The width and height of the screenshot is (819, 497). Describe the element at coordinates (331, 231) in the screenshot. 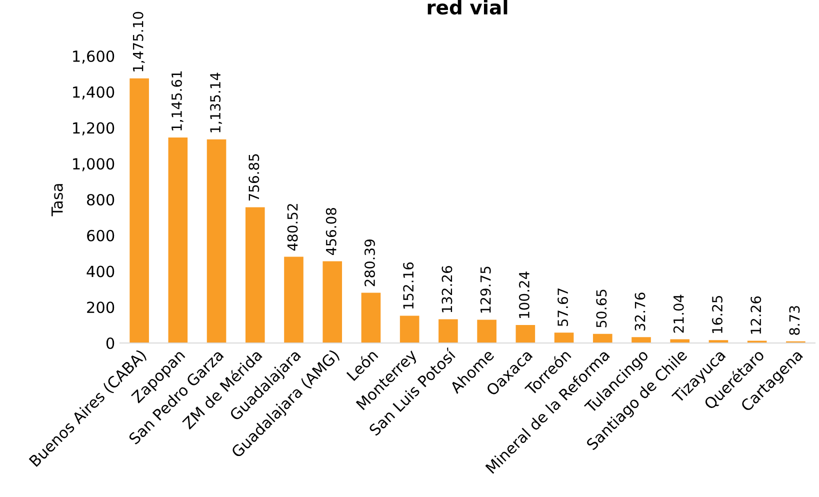

I see `data-label: 456.08` at that location.